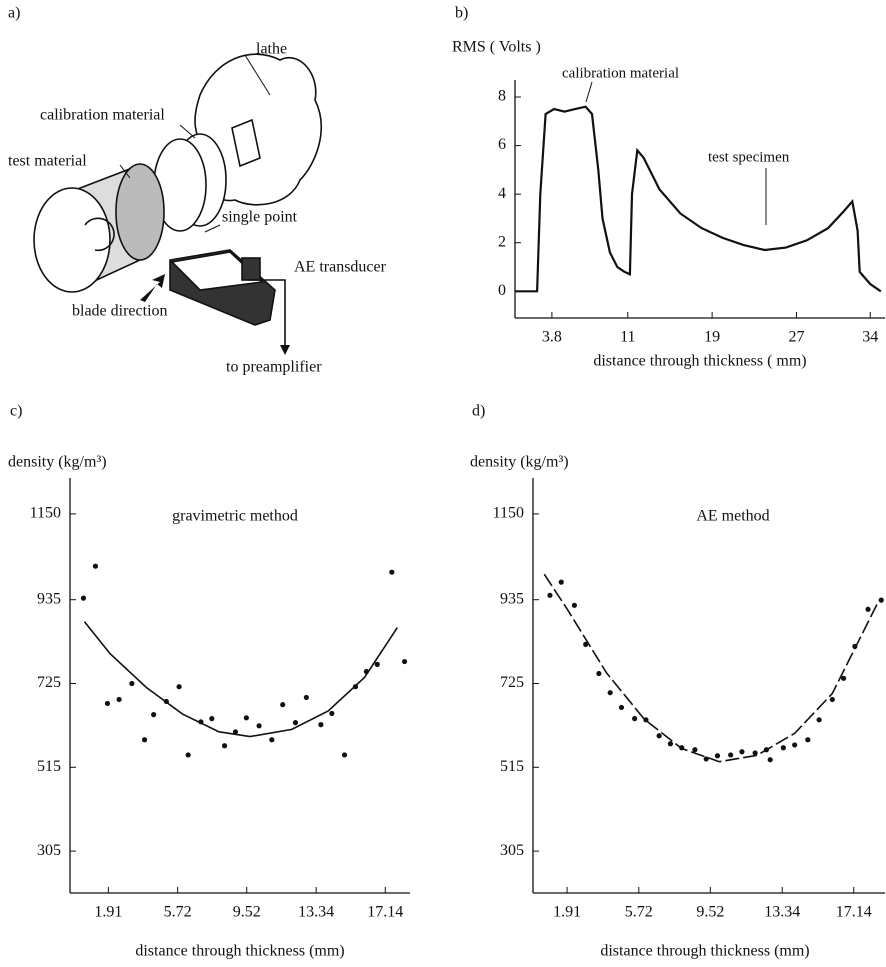  Describe the element at coordinates (246, 143) in the screenshot. I see `spindle` at that location.